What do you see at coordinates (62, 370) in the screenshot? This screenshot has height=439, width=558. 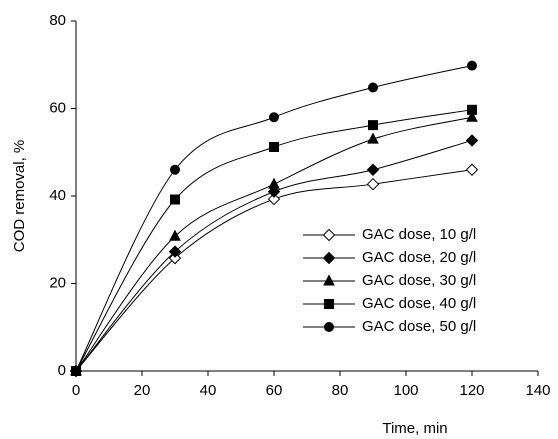 I see `y-tick-label: 0` at bounding box center [62, 370].